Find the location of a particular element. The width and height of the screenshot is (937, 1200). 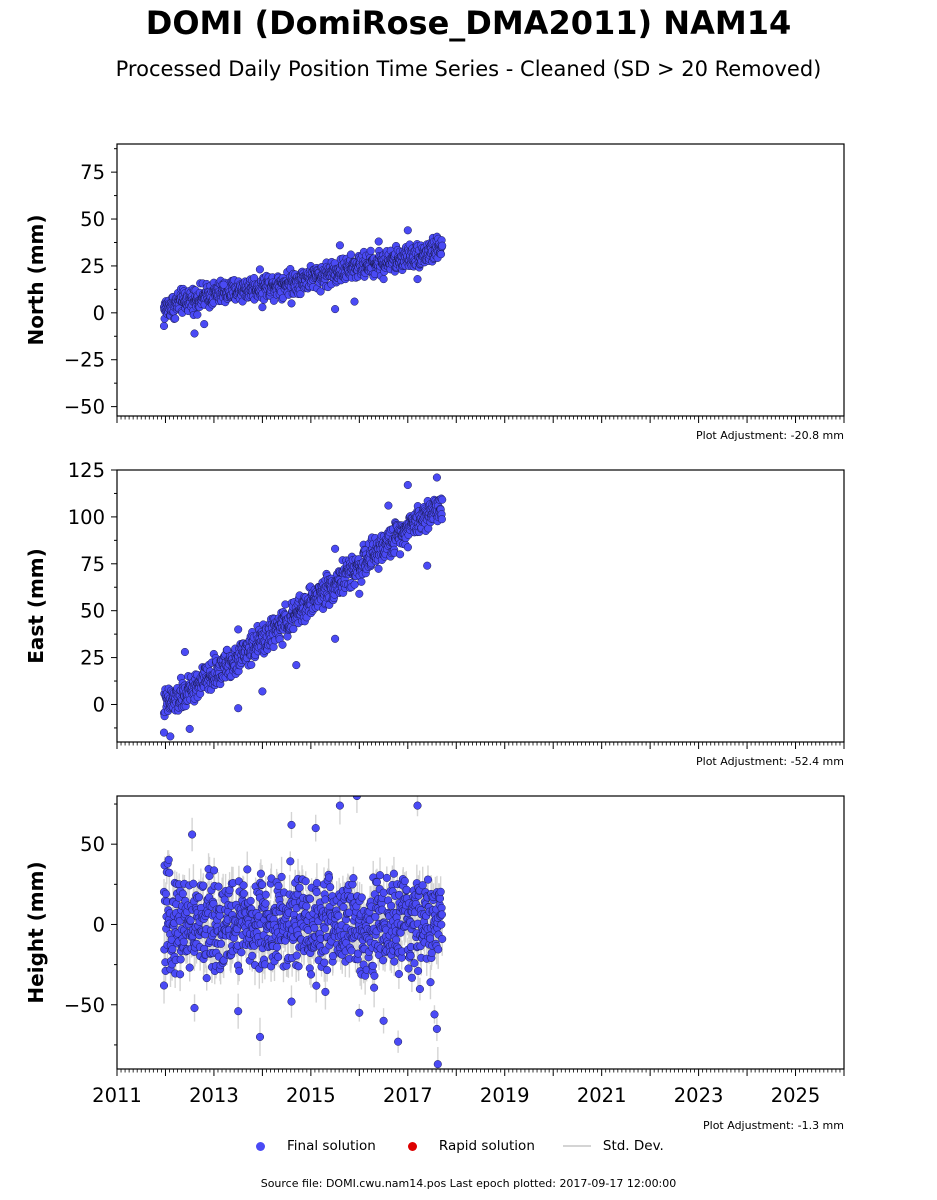

height-x-axis: 2011 2013 2015 2017 2019 2021 2023 2025 is located at coordinates (468, 1088).